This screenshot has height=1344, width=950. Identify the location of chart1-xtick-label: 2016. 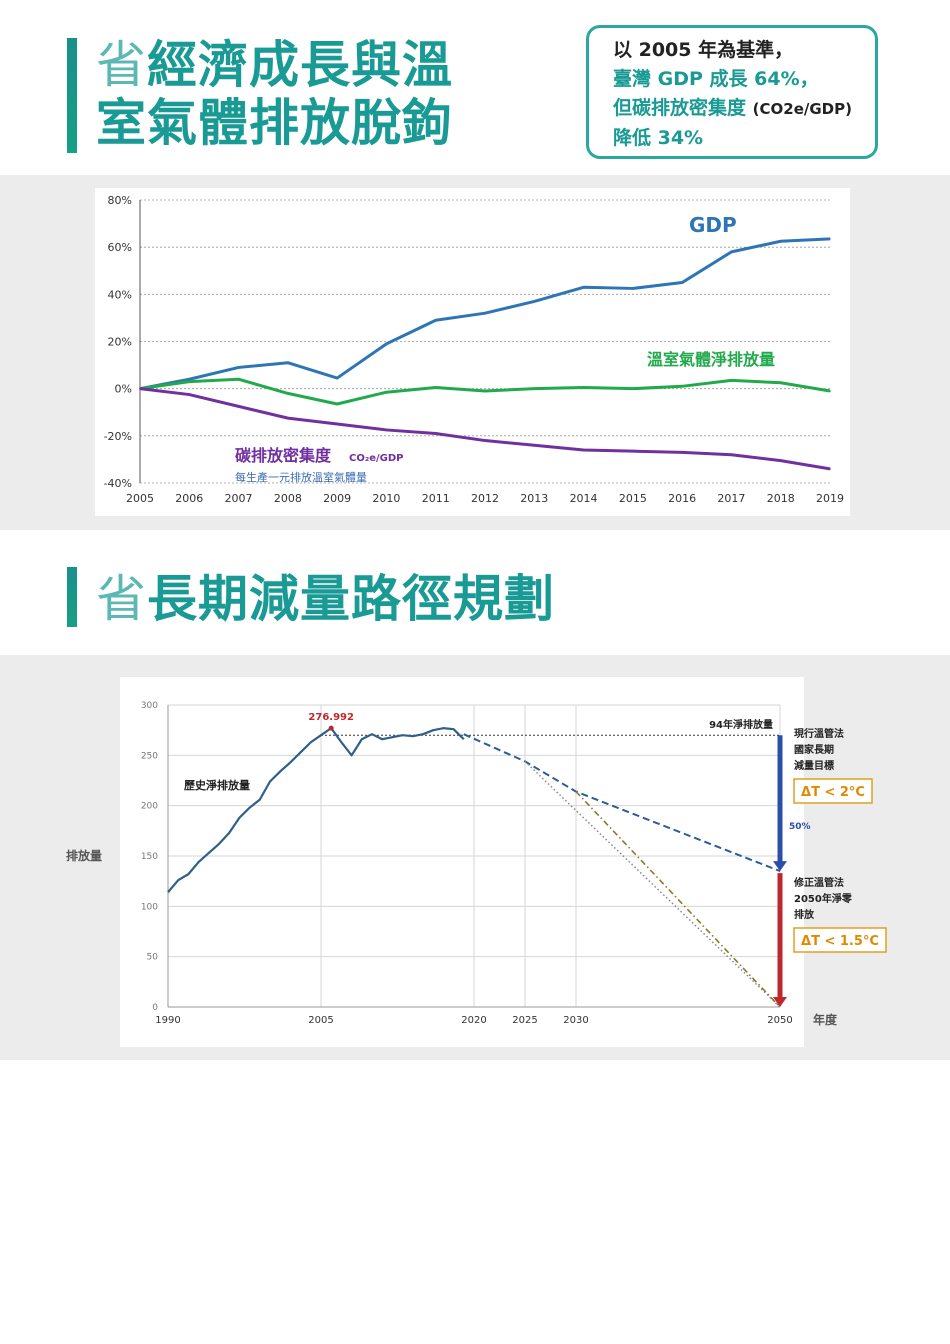
(682, 498).